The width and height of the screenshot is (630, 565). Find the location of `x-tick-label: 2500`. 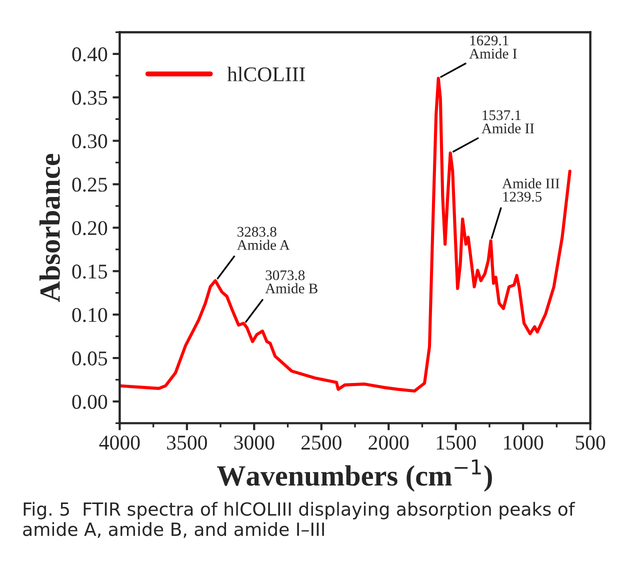

x-tick-label: 2500 is located at coordinates (321, 443).